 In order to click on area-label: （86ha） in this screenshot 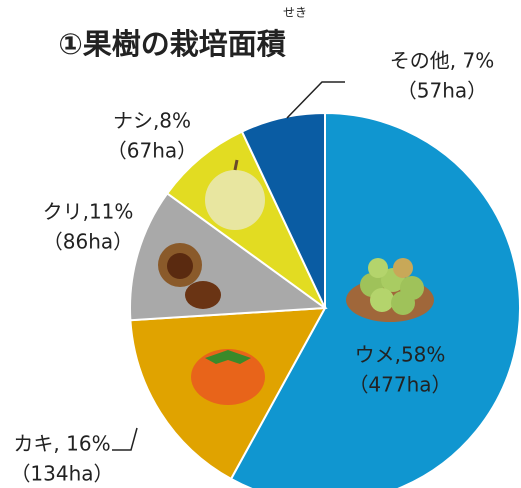, I will do `click(88, 242)`.